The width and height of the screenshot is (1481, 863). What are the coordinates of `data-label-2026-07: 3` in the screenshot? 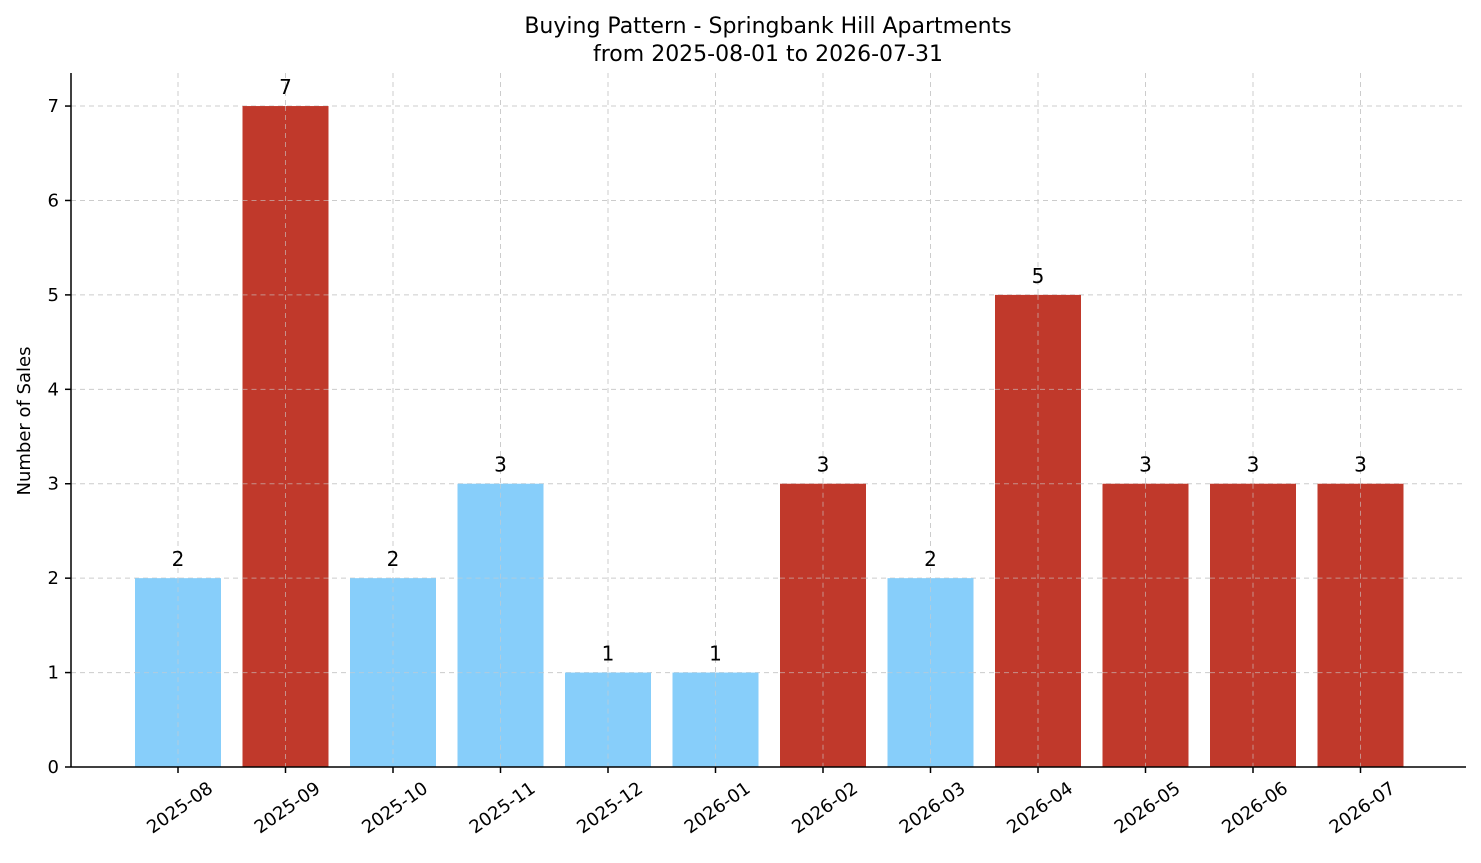 It's located at (1360, 465).